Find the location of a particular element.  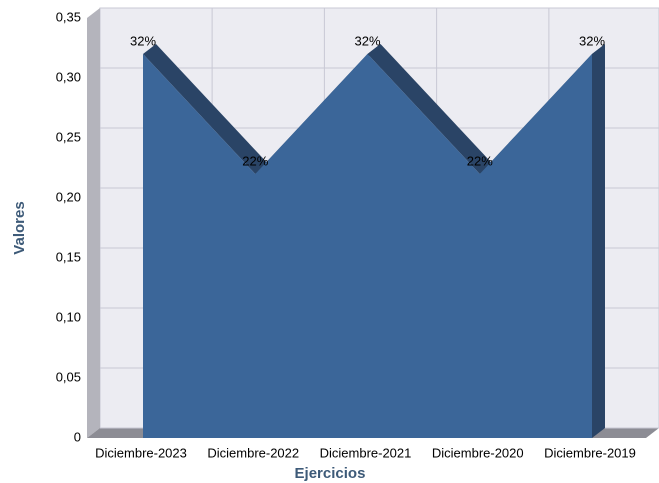

x-tick-label: Diciembre-2020 is located at coordinates (478, 452).